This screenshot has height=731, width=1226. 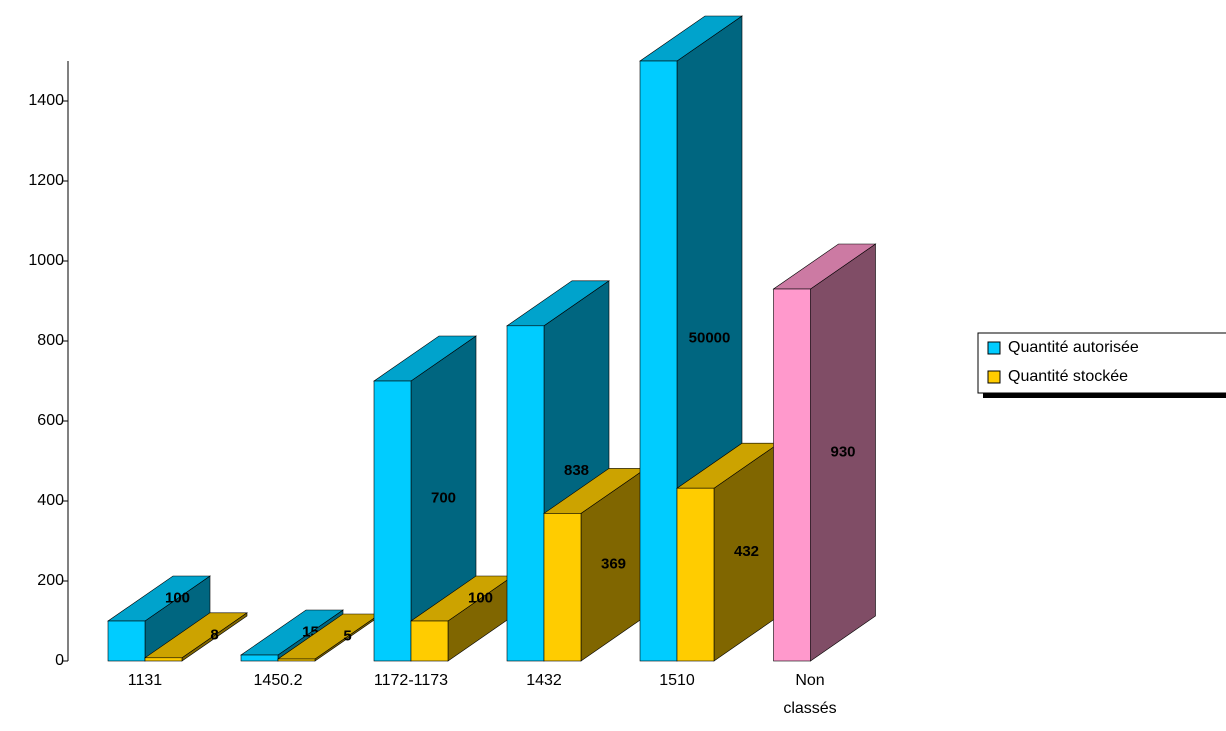 What do you see at coordinates (613, 564) in the screenshot?
I see `value-label: 369` at bounding box center [613, 564].